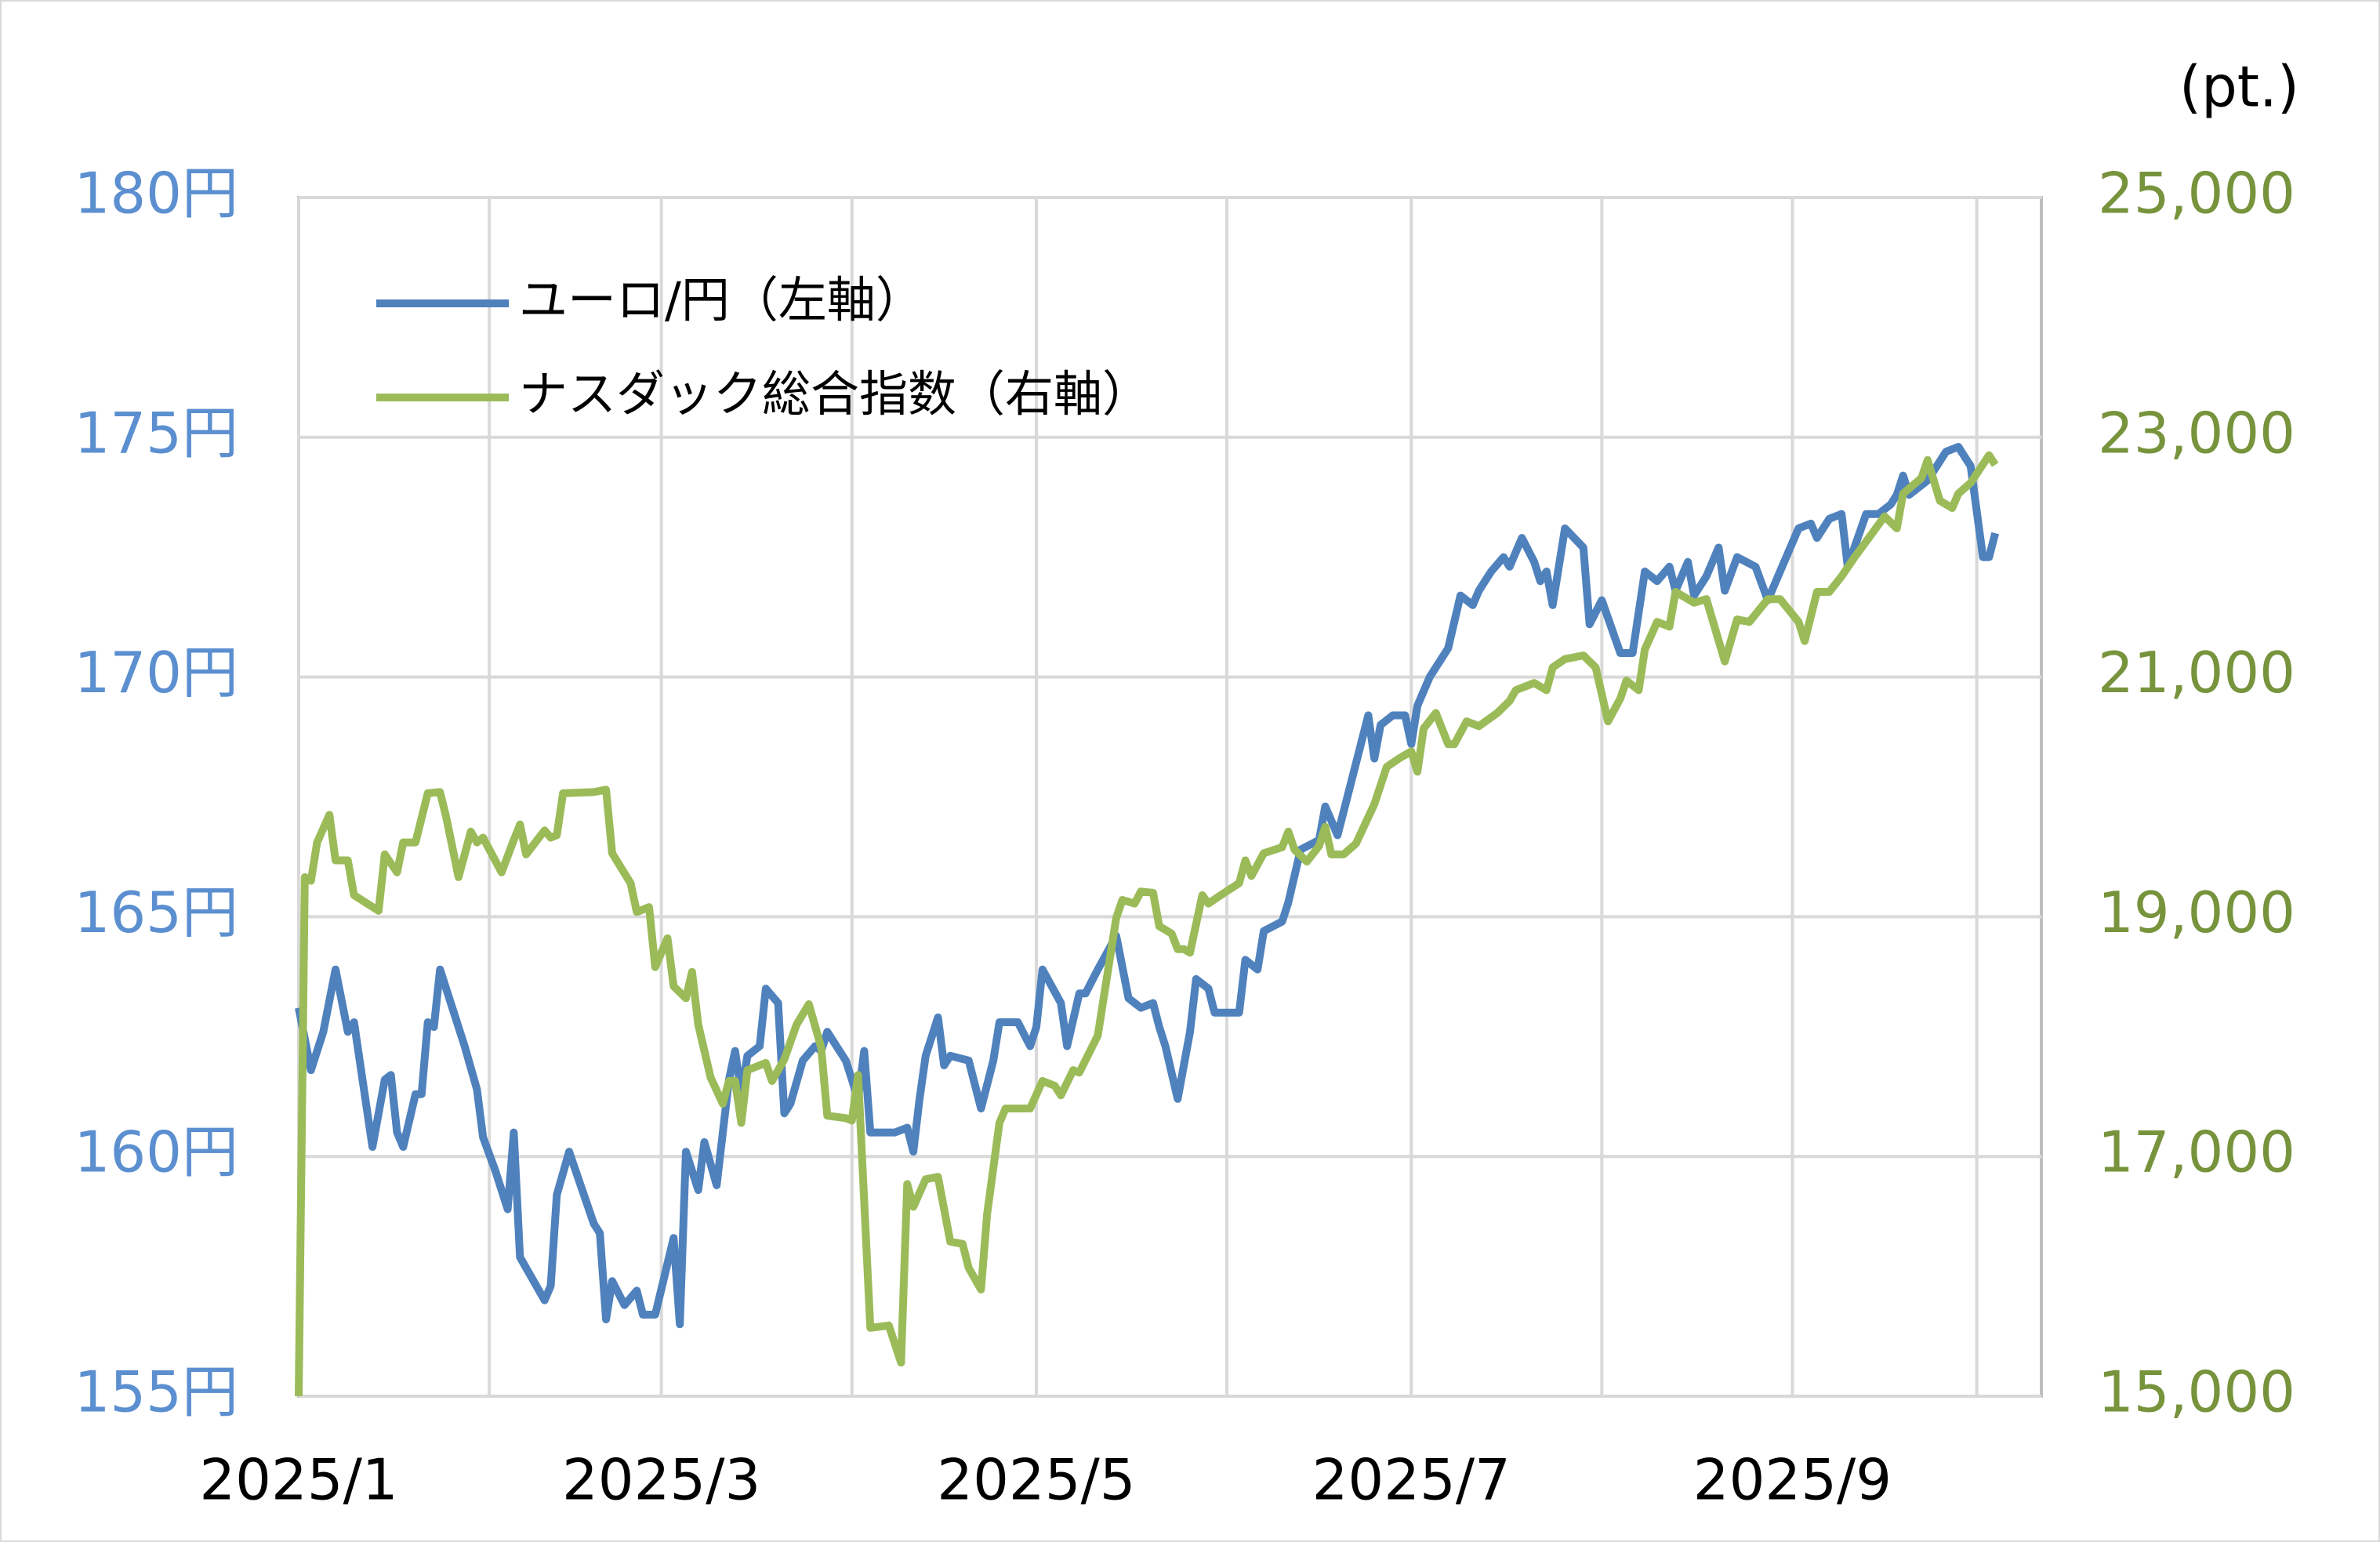  What do you see at coordinates (156, 673) in the screenshot?
I see `y-tick-label: 170円` at bounding box center [156, 673].